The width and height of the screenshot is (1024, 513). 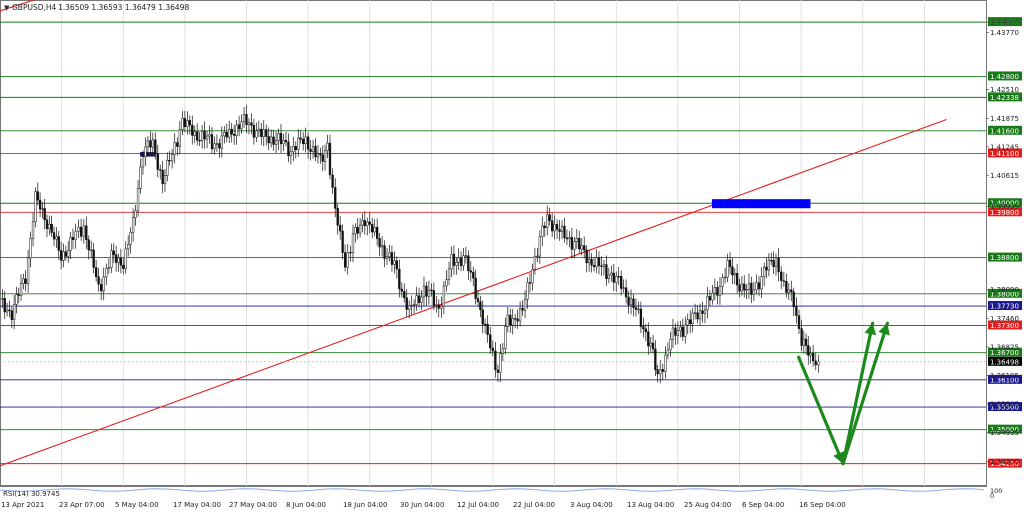 What do you see at coordinates (761, 204) in the screenshot?
I see `price-zone` at bounding box center [761, 204].